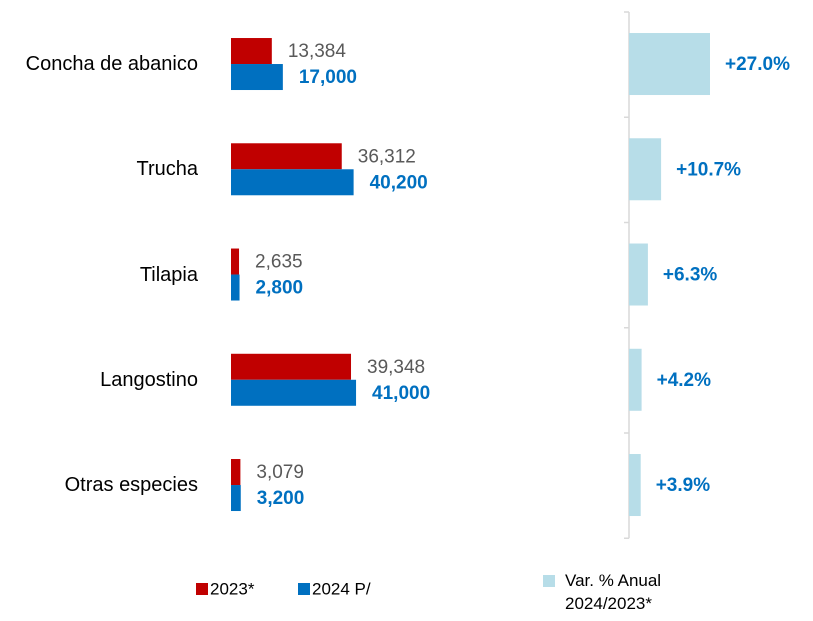 The image size is (813, 621). What do you see at coordinates (328, 77) in the screenshot?
I see `value-label: 17,000` at bounding box center [328, 77].